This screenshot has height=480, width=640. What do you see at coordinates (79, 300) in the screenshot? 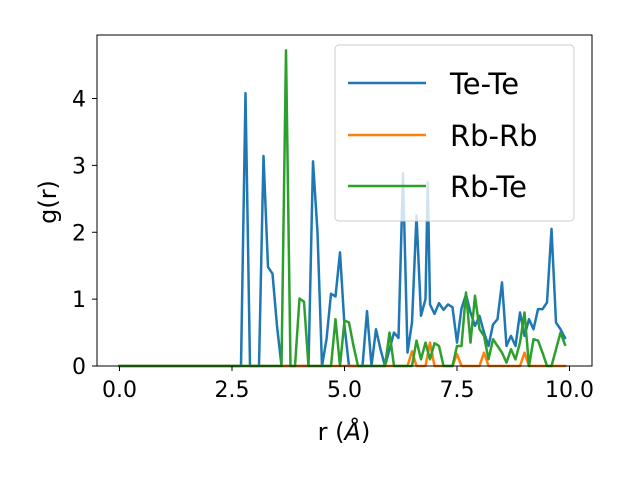
I see `y-tick-label: 1` at bounding box center [79, 300].